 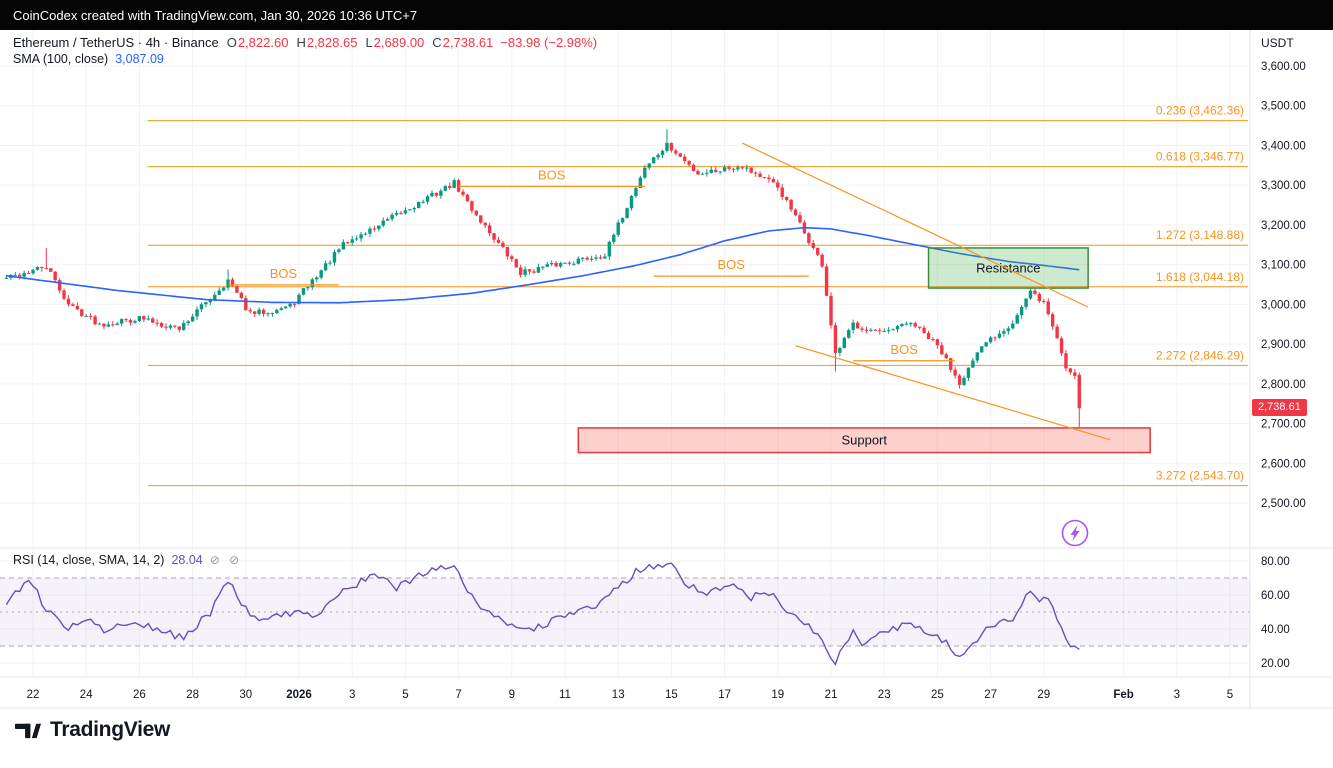 I want to click on time-tick-label: 24, so click(x=86, y=695).